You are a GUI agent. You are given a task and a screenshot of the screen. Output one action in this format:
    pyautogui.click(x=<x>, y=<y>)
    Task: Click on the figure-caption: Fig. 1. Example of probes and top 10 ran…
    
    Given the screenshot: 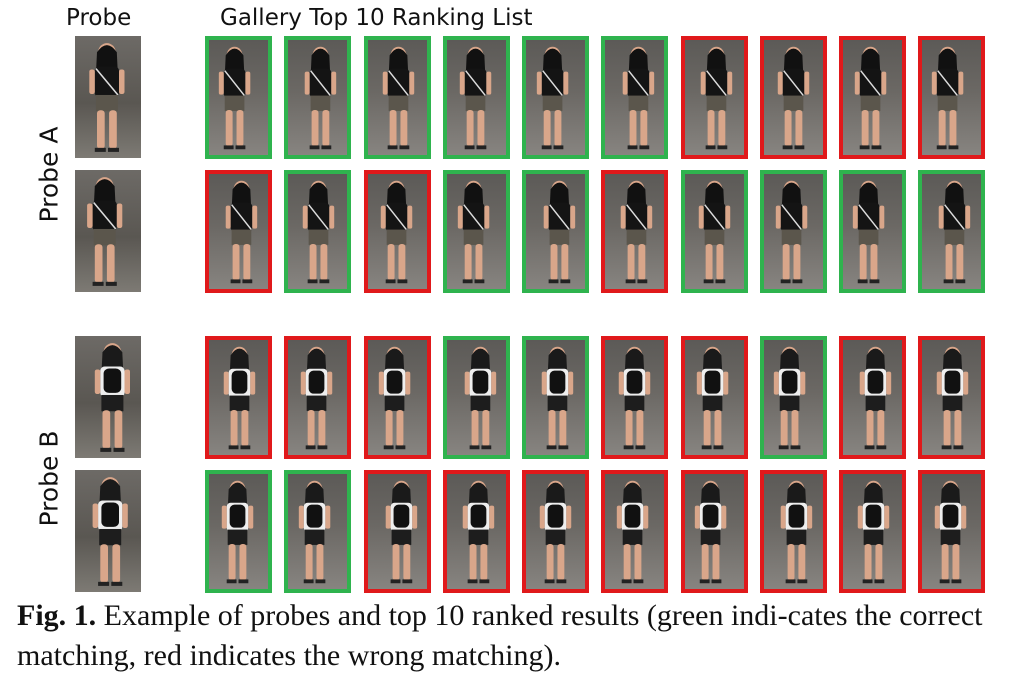 What is the action you would take?
    pyautogui.click(x=514, y=636)
    